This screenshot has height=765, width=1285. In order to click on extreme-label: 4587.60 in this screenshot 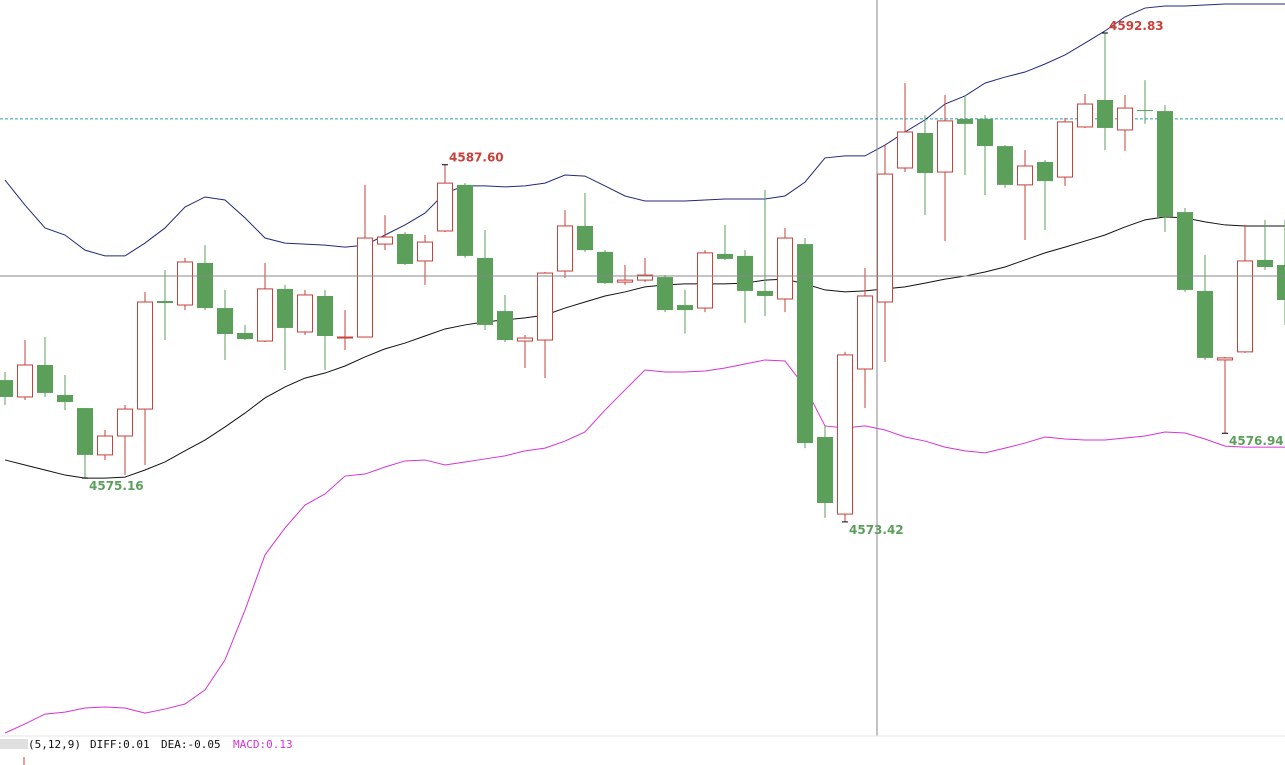, I will do `click(476, 158)`.